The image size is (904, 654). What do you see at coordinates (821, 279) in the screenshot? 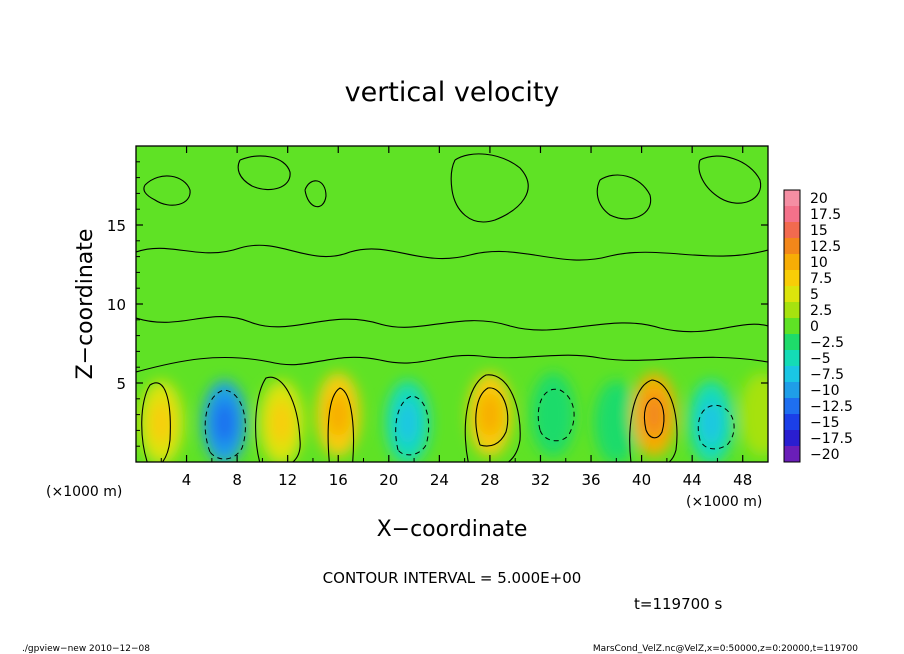
I see `colorbar-label: 7.5` at bounding box center [821, 279].